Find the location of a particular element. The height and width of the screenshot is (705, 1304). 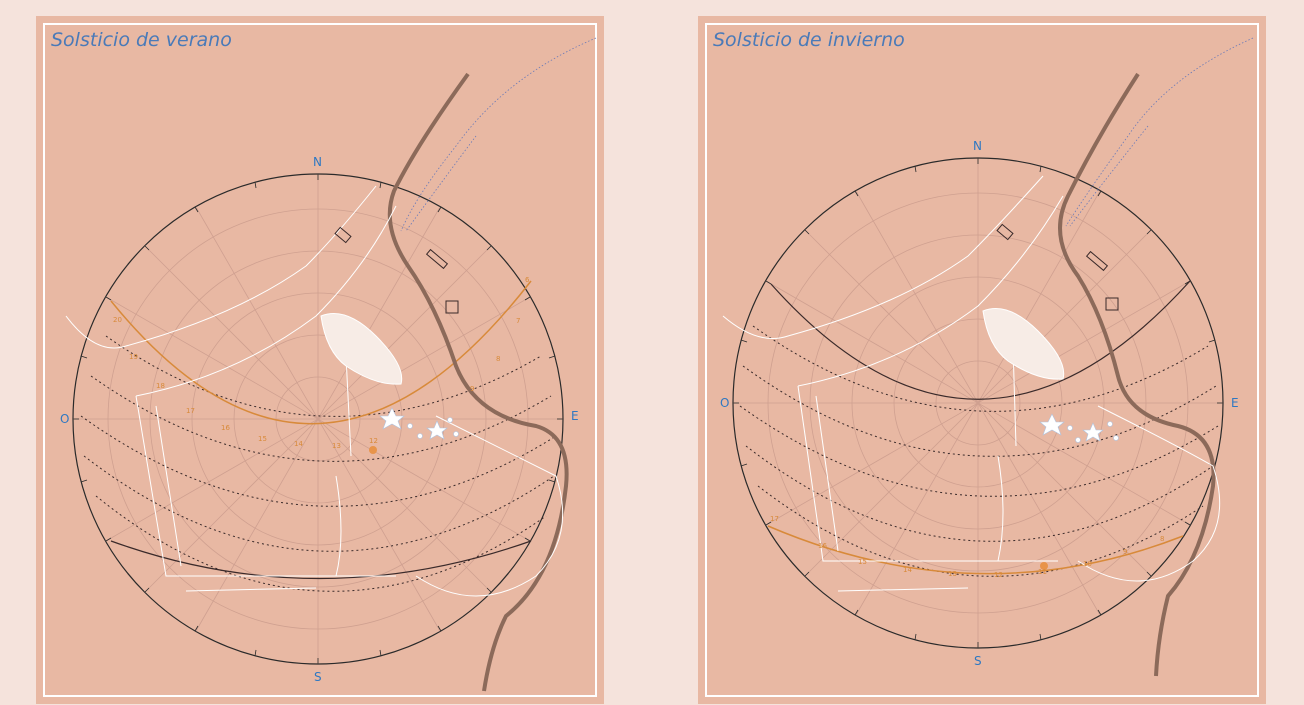

svg-text: 6 is located at coordinates (527, 280).